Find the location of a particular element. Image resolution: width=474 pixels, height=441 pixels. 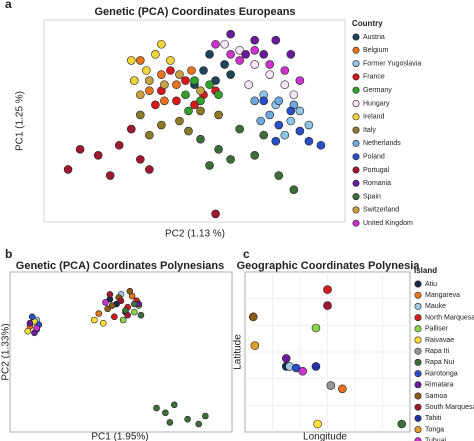

panel-label: a is located at coordinates (8, 5).